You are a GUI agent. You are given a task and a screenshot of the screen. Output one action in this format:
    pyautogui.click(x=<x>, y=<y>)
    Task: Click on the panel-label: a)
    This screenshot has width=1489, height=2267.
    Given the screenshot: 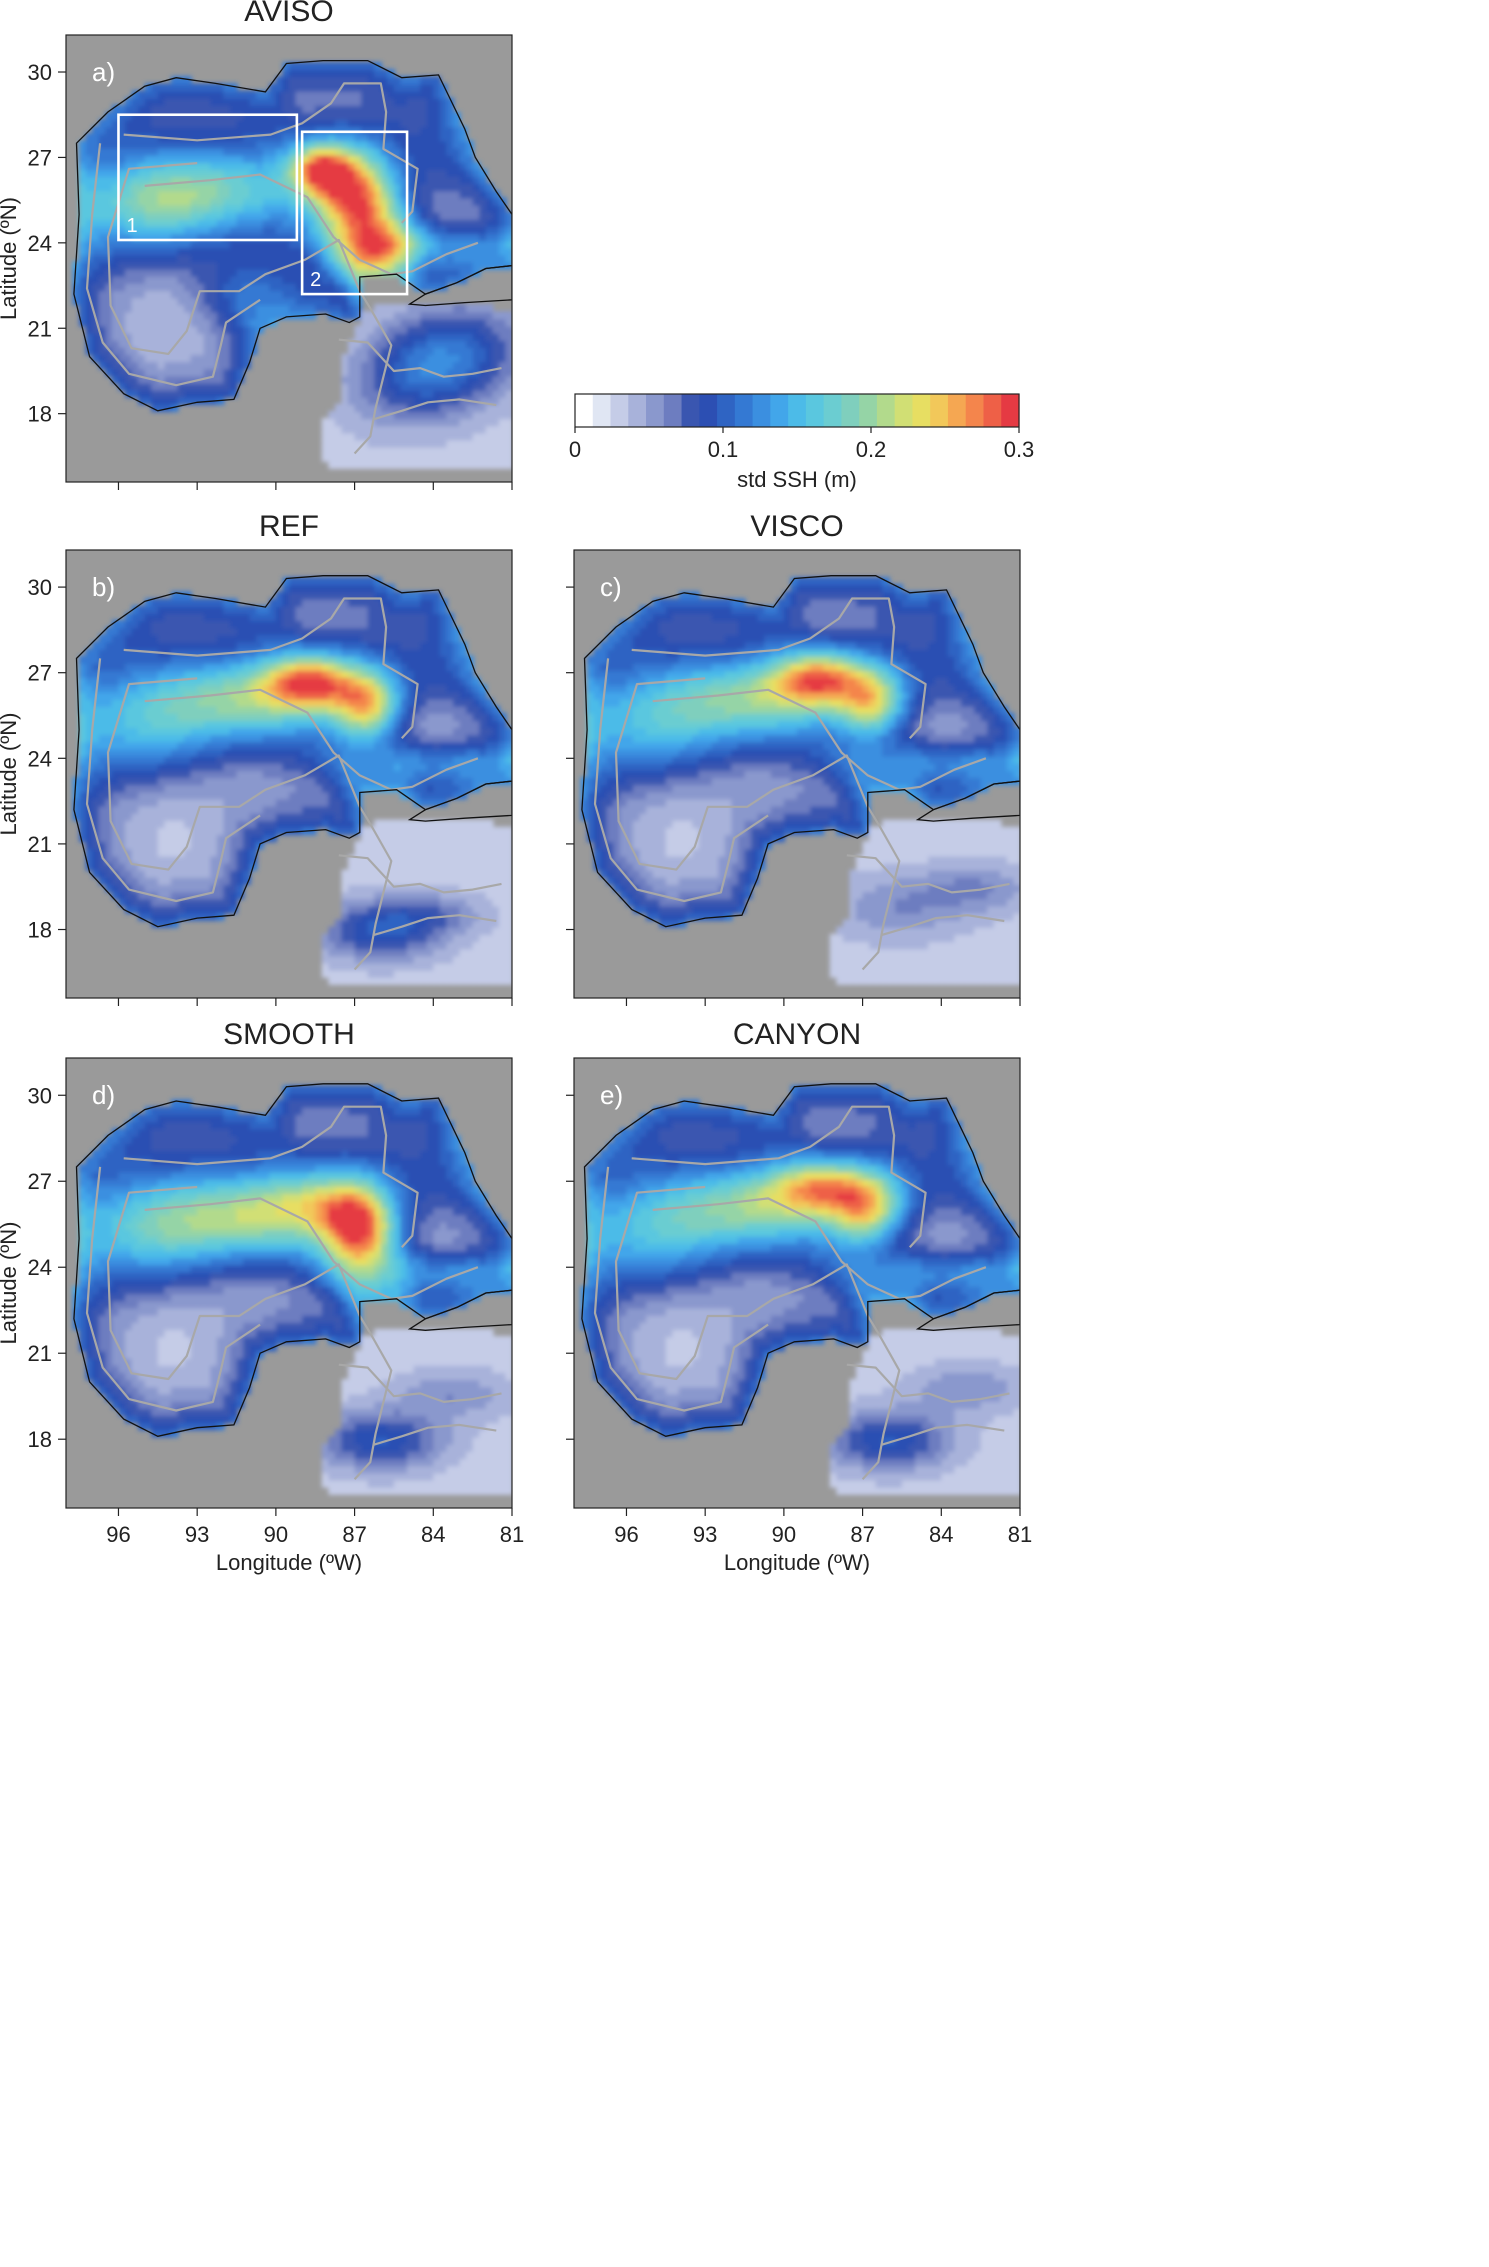 What is the action you would take?
    pyautogui.click(x=103, y=72)
    